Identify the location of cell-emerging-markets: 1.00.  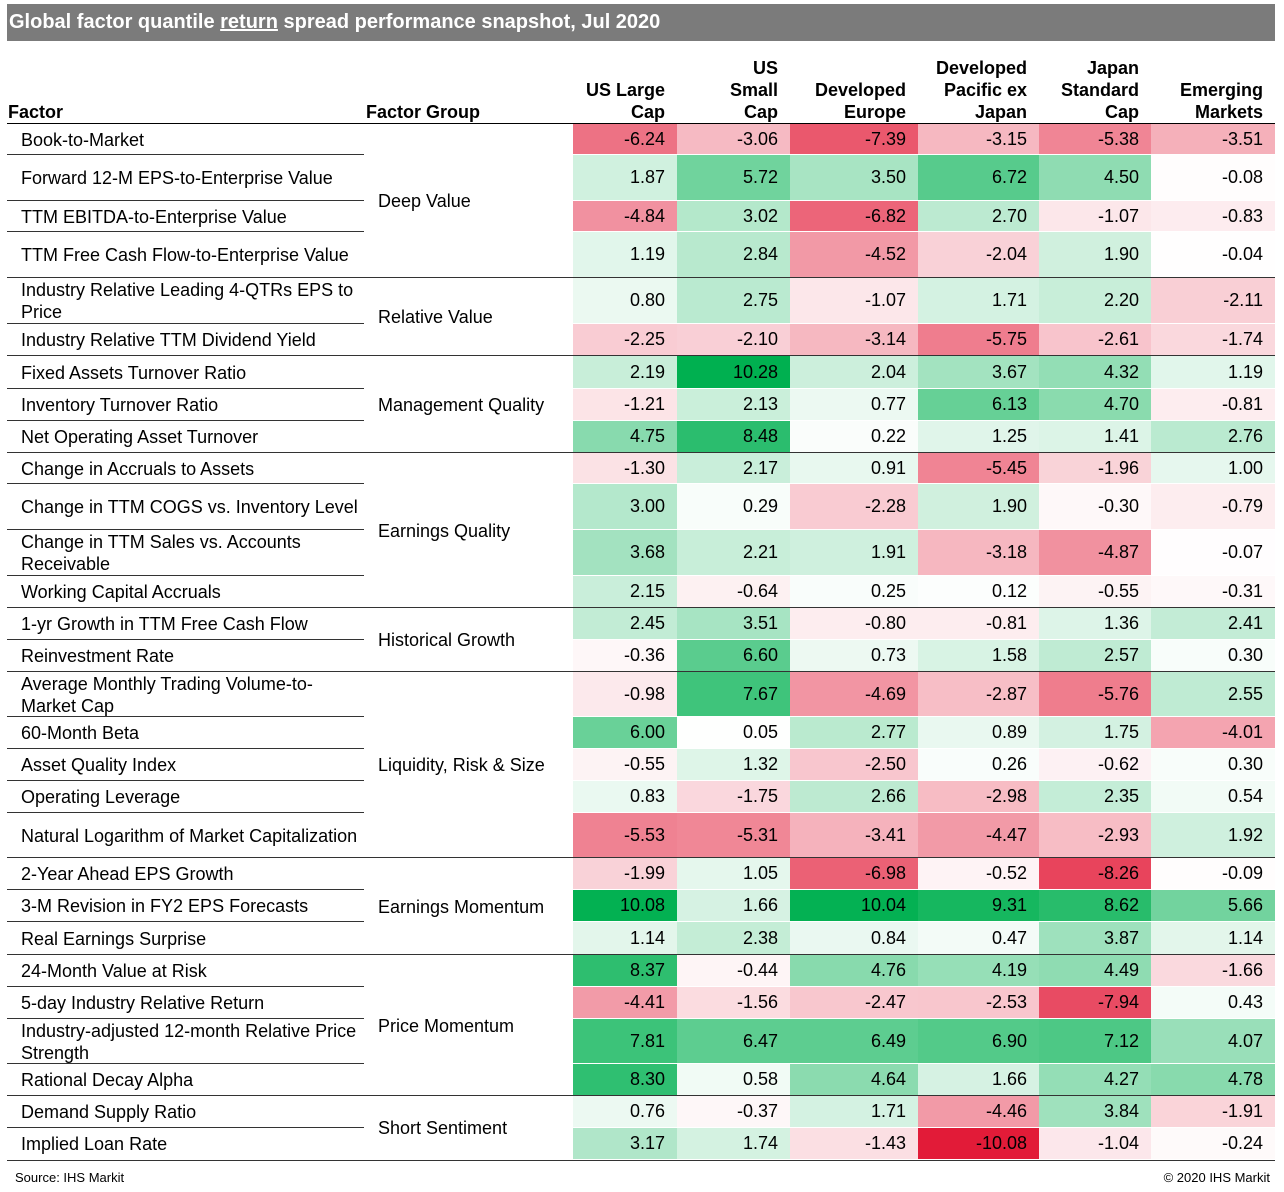
(1213, 468).